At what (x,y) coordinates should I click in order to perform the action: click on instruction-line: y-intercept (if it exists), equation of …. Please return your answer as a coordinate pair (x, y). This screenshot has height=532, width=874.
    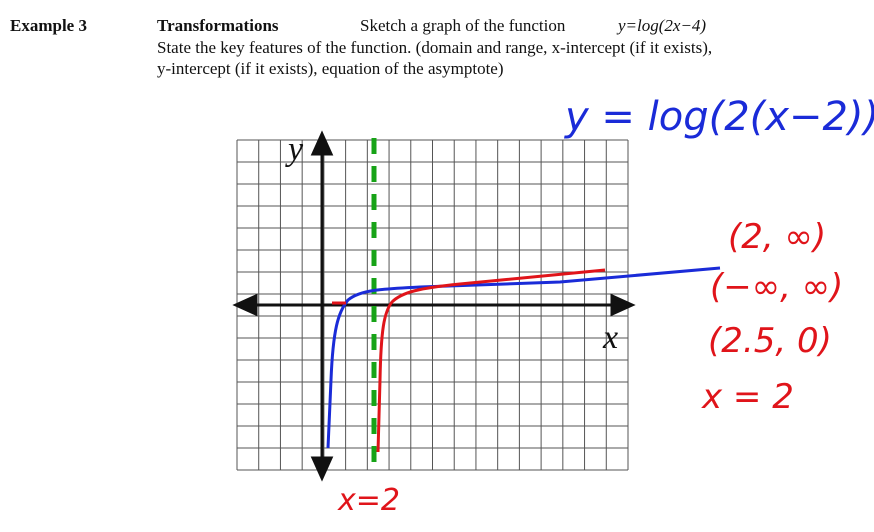
    Looking at the image, I should click on (330, 68).